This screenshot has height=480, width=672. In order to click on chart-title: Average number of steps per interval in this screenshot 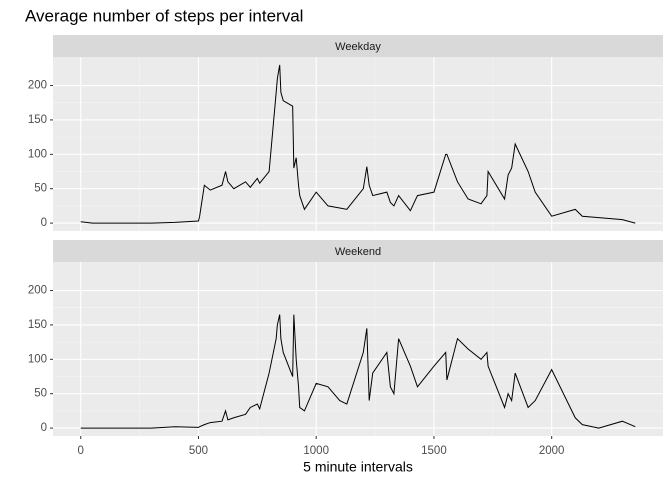, I will do `click(164, 15)`.